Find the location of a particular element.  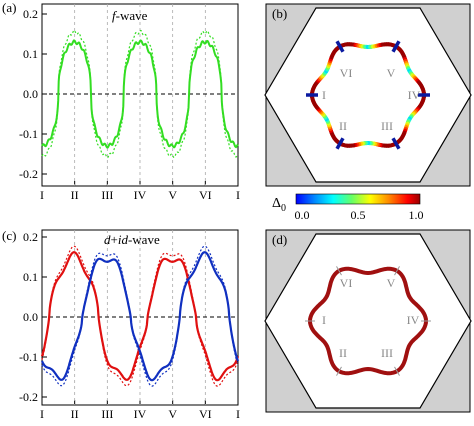

panel-a-xtick-label: V is located at coordinates (172, 195).